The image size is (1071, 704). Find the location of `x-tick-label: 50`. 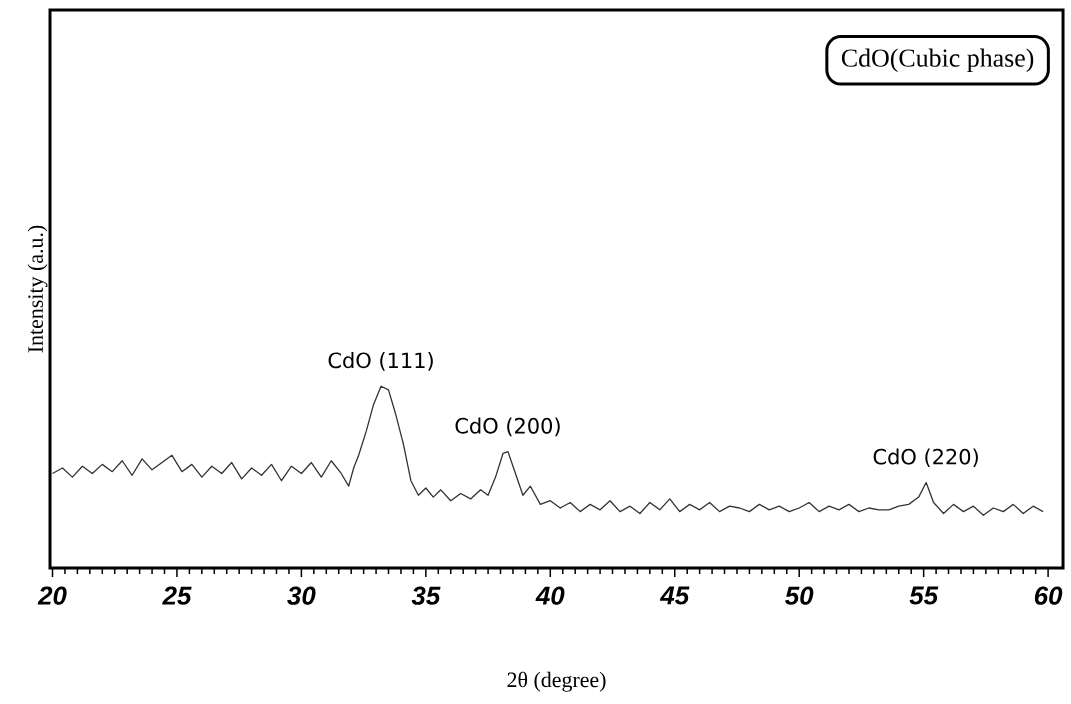

x-tick-label: 50 is located at coordinates (799, 595).